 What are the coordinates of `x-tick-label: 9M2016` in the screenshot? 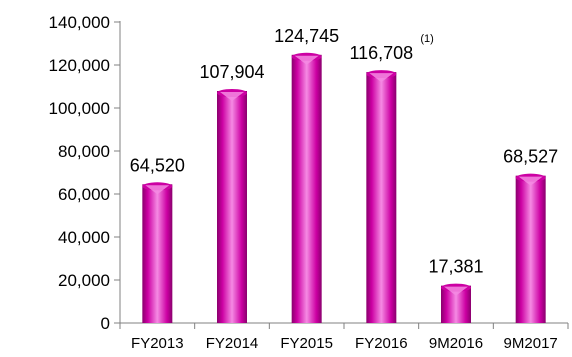 It's located at (456, 343).